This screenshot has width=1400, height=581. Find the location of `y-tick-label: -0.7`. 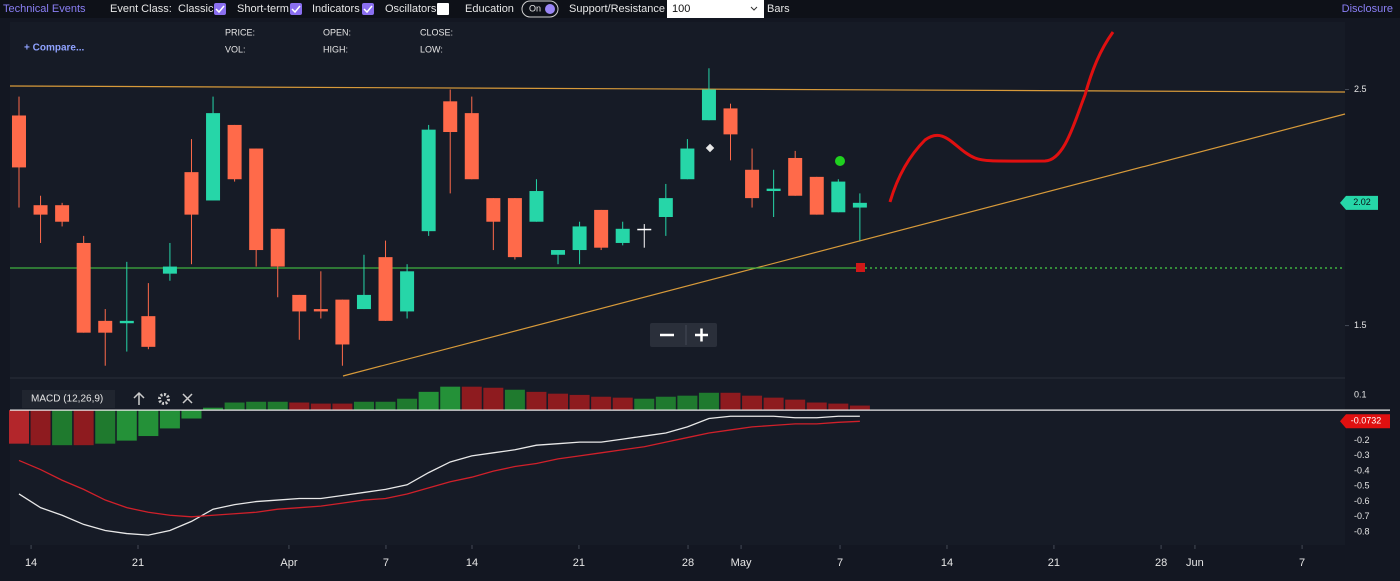

y-tick-label: -0.7 is located at coordinates (1362, 516).